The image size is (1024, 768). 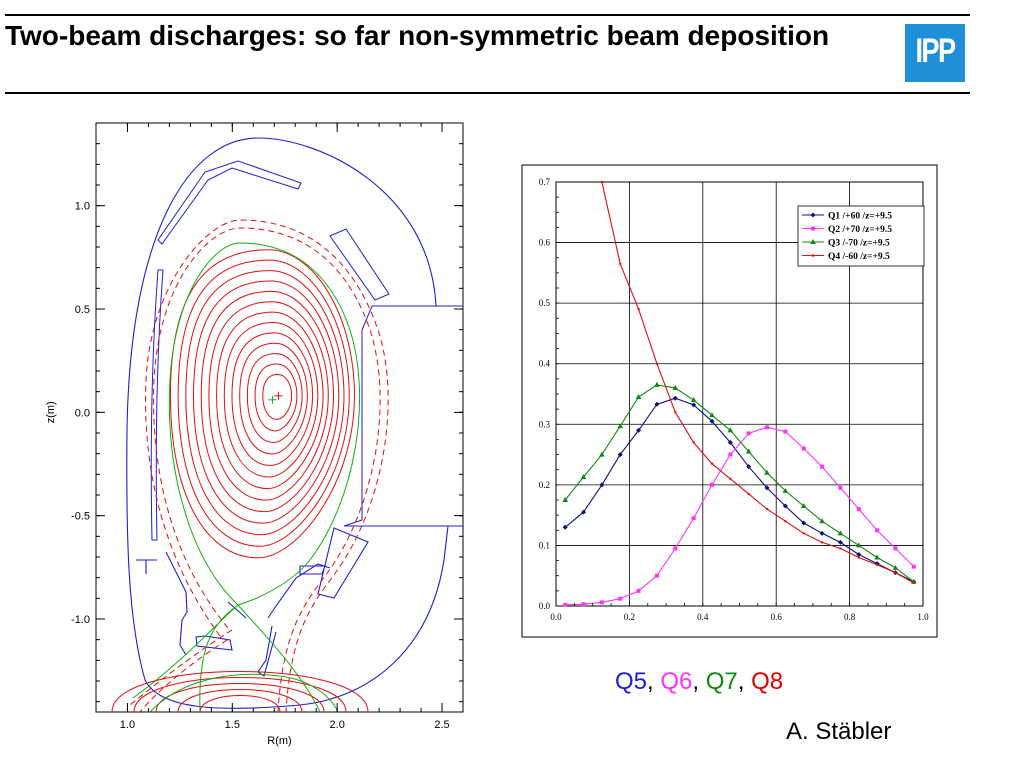 I want to click on profile-y-tick-label: 0.2, so click(x=544, y=485).